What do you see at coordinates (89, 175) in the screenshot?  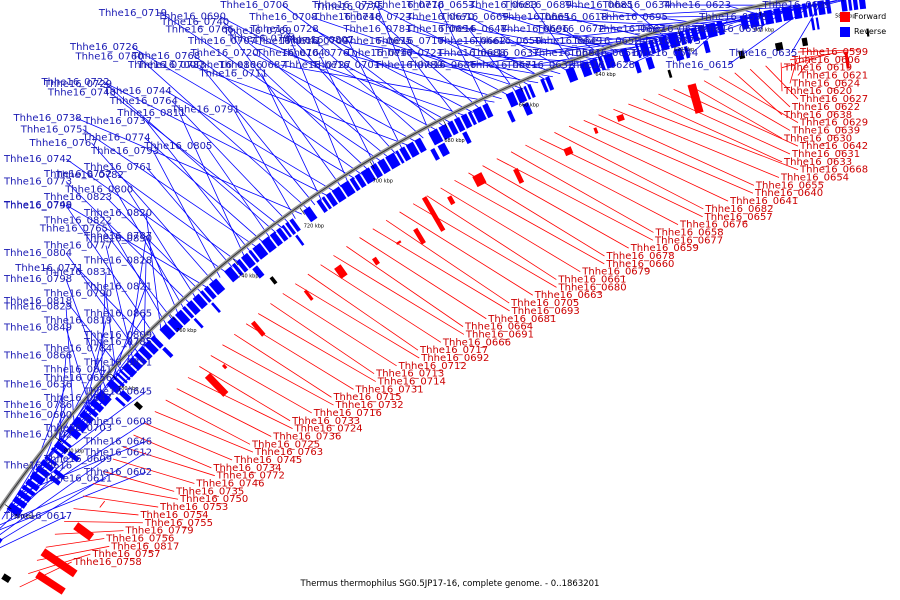 I see `reverse-gene-label: Thhe16_0782` at bounding box center [89, 175].